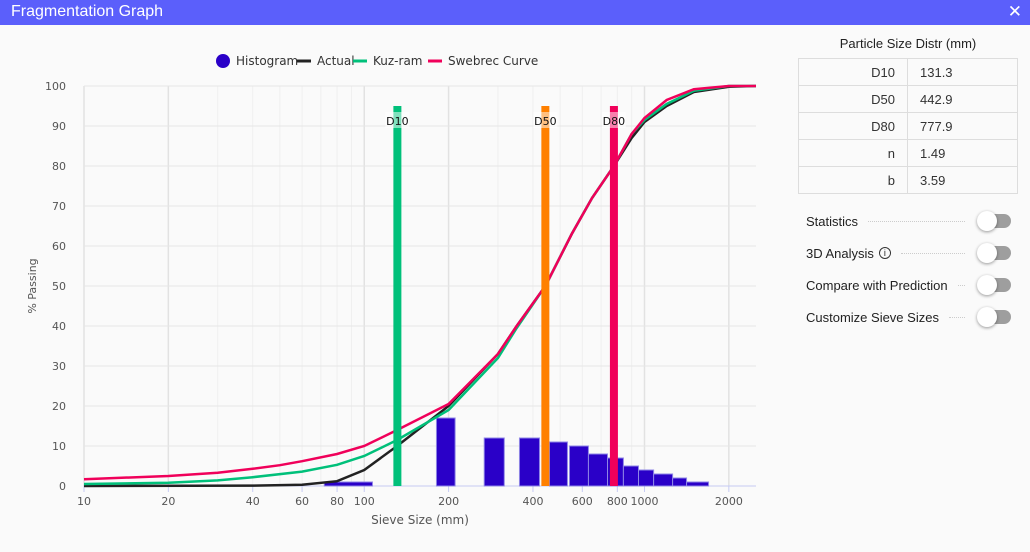 This screenshot has width=1030, height=552. What do you see at coordinates (364, 501) in the screenshot?
I see `x-tick-label: 100` at bounding box center [364, 501].